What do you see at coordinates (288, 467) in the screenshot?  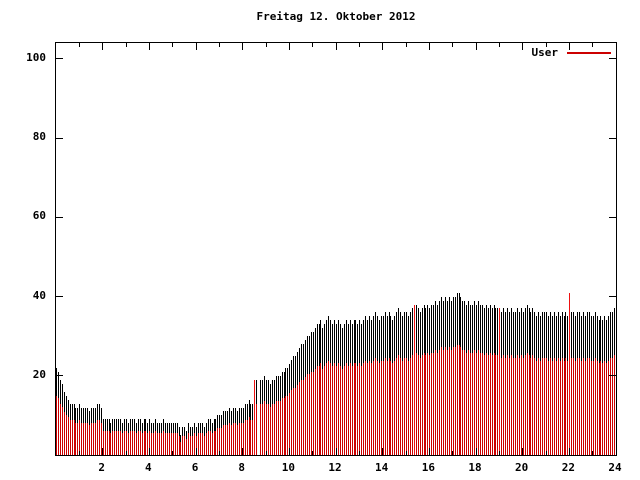 I see `x-tick-label: 10` at bounding box center [288, 467].